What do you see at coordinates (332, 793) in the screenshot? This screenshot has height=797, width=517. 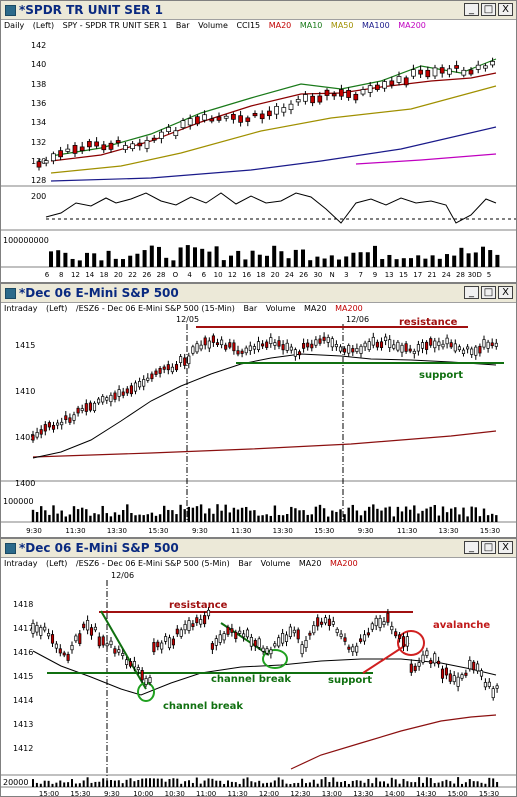 I see `axis-tick-label: 13:00` at bounding box center [332, 793].